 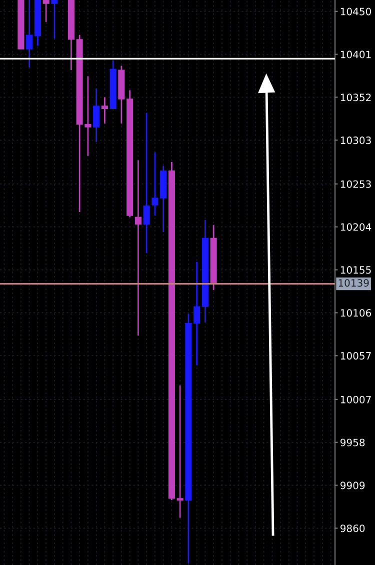 What do you see at coordinates (355, 184) in the screenshot?
I see `y-tick-label: 10253` at bounding box center [355, 184].